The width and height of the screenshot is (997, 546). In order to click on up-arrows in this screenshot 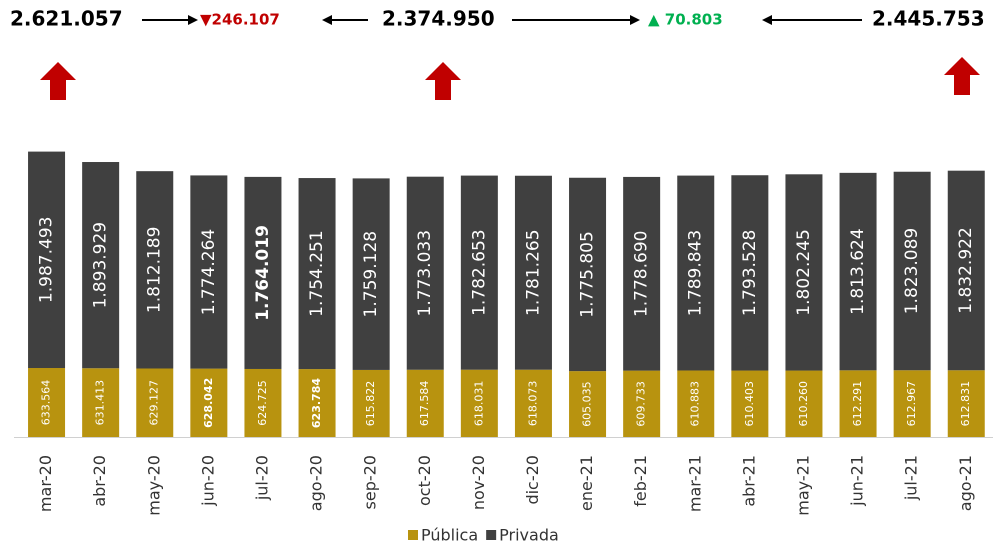, I will do `click(510, 78)`.